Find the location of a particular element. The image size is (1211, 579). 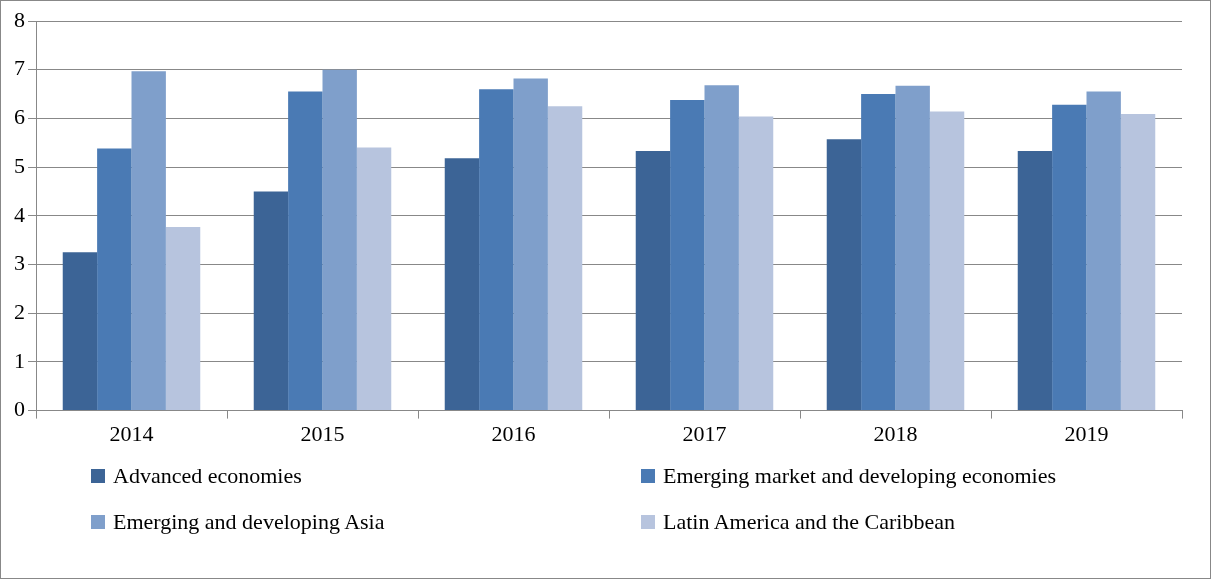

y-tick-label: 4 is located at coordinates (19, 214).